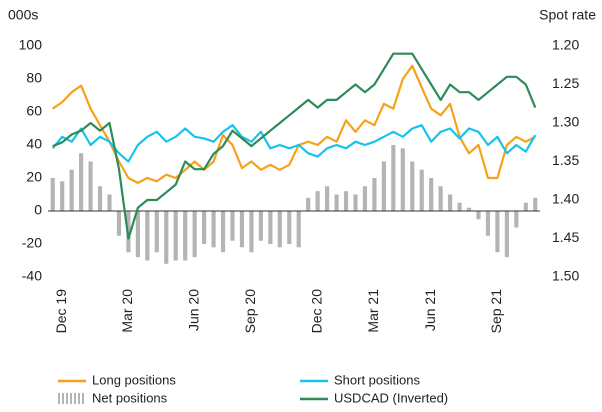 This screenshot has width=602, height=412. I want to click on y-tick-label: -20, so click(32, 243).